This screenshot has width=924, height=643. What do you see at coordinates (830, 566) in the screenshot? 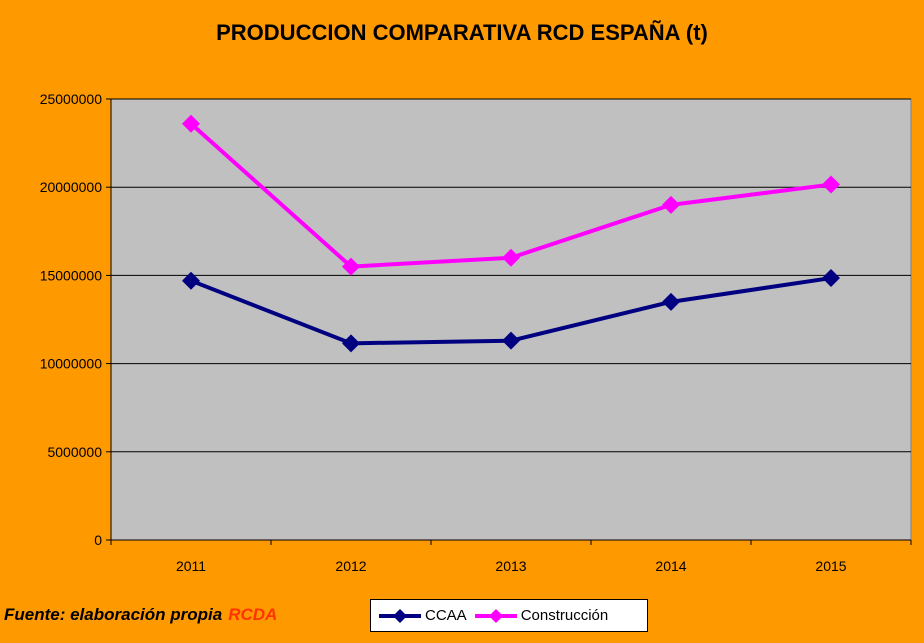
I see `x-tick-label: 2015` at bounding box center [830, 566].